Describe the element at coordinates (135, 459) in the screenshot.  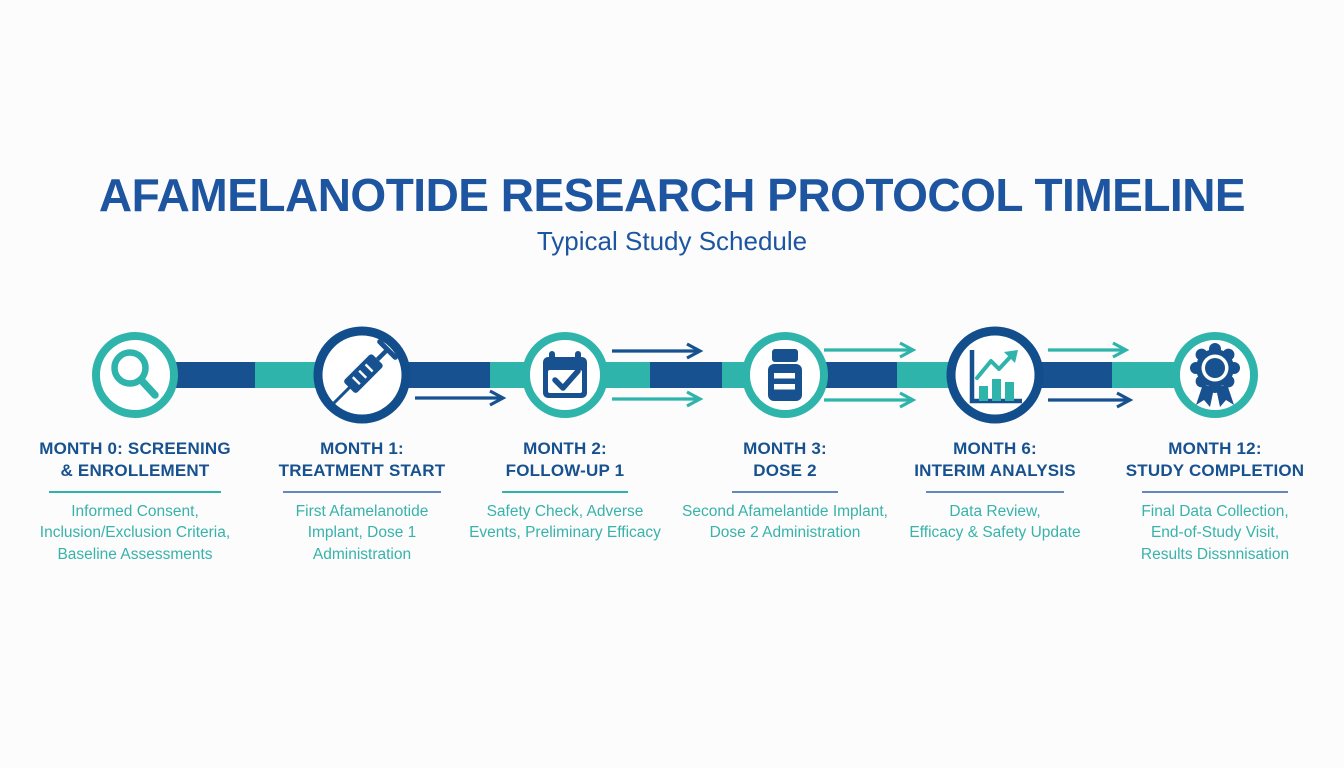
I see `milestone-heading: MONTH 0: SCREENING & ENROLLEMENT` at that location.